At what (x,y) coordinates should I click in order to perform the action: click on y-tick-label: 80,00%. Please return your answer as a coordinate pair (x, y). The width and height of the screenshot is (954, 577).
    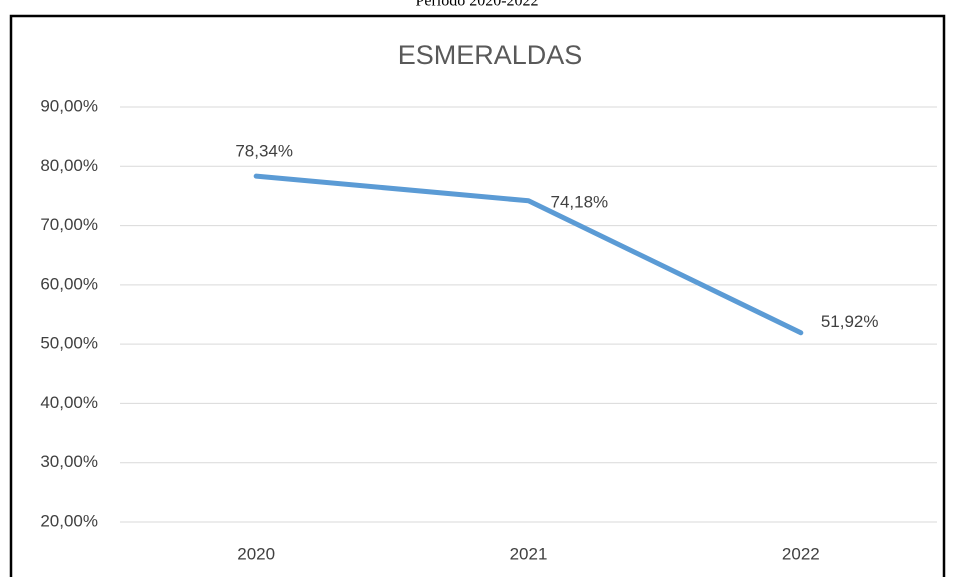
    Looking at the image, I should click on (69, 165).